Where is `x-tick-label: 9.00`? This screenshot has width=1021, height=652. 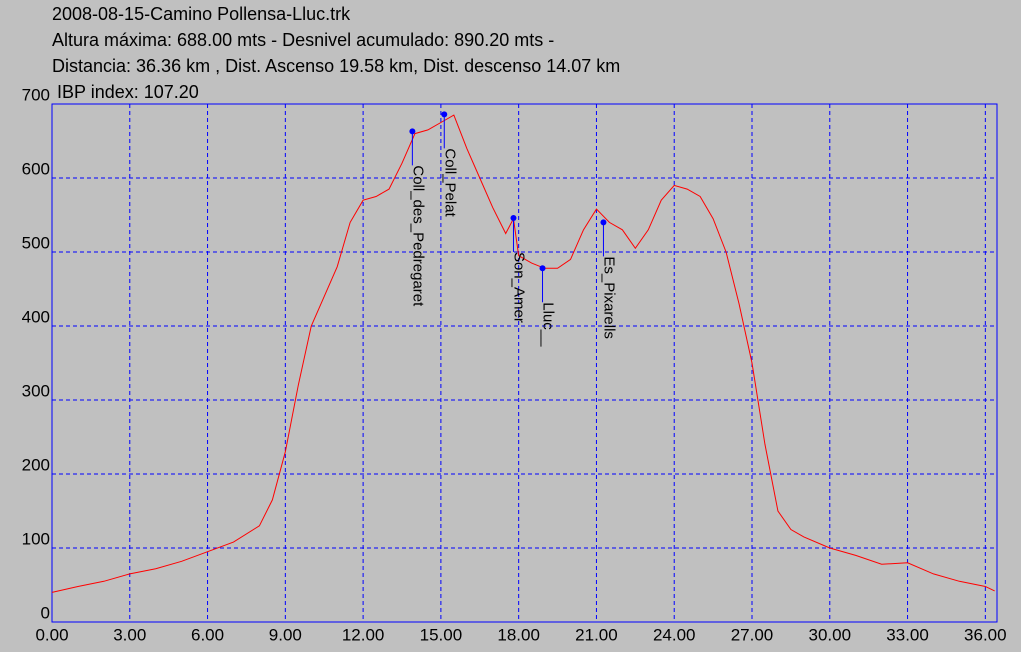
x-tick-label: 9.00 is located at coordinates (285, 634).